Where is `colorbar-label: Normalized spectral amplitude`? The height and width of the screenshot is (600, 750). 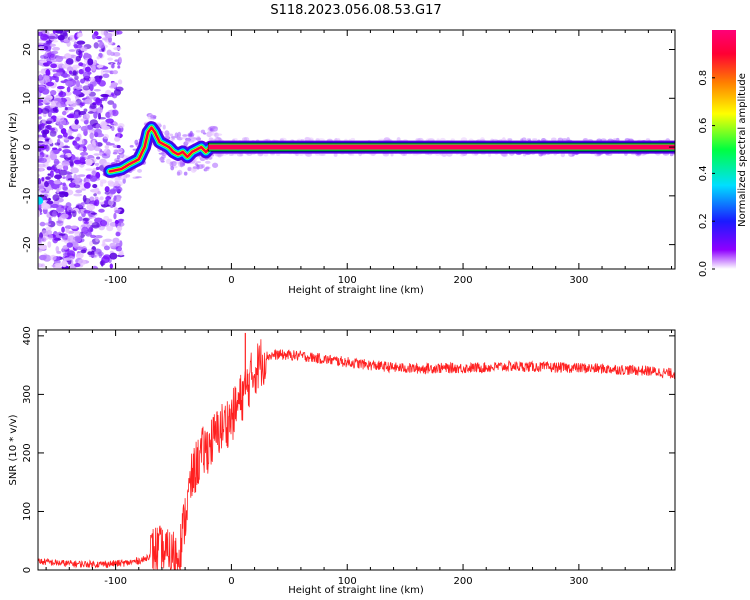
colorbar-label: Normalized spectral amplitude is located at coordinates (742, 150).